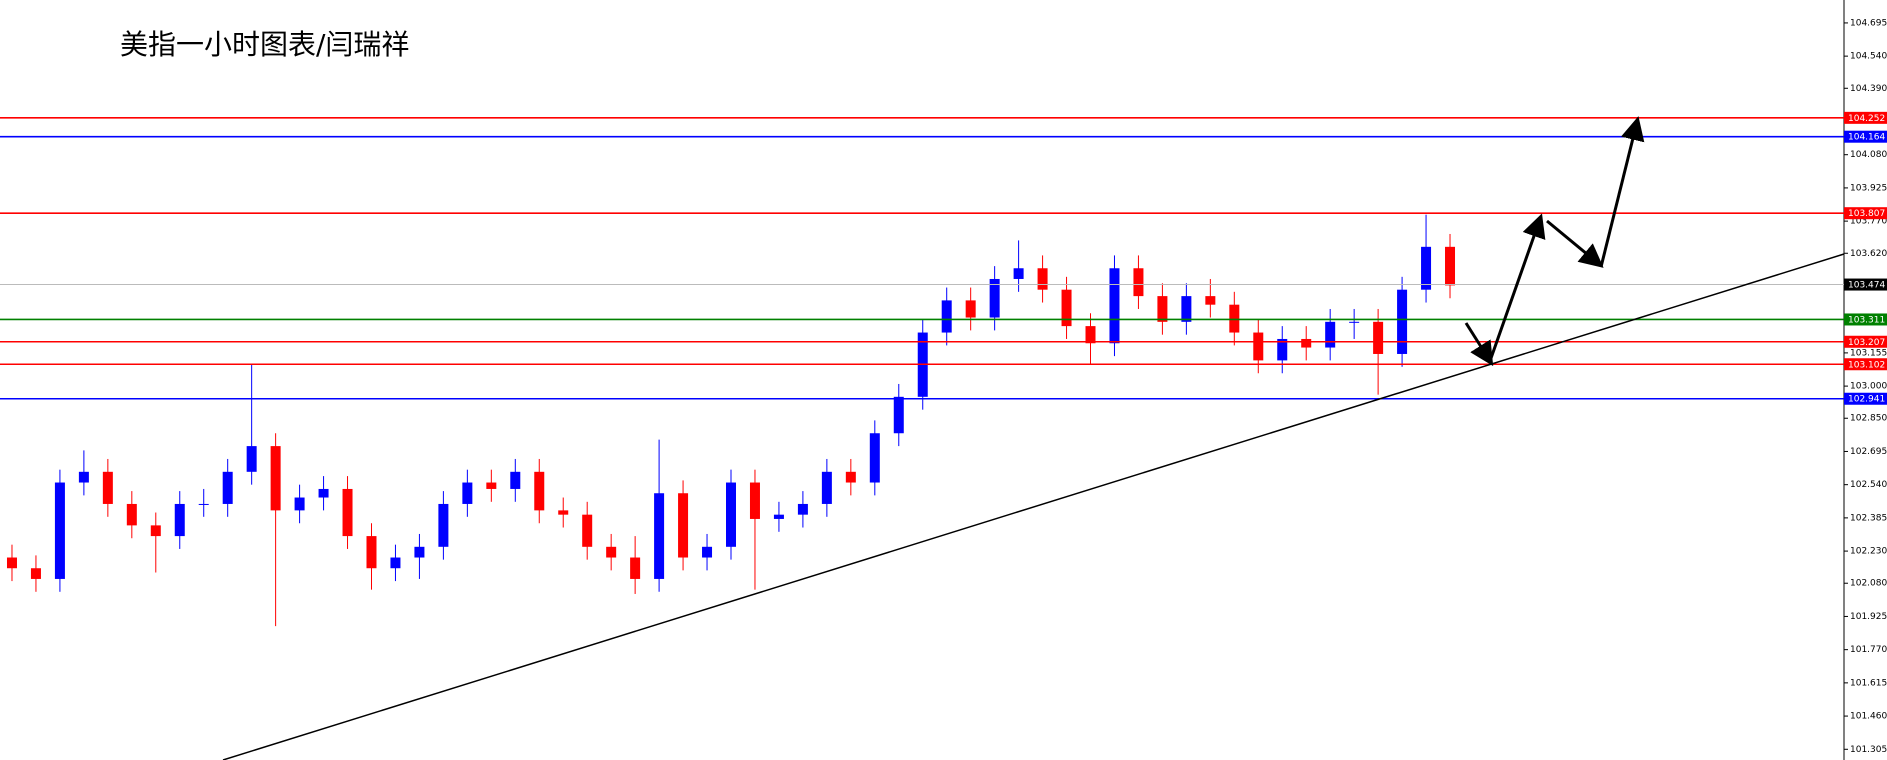 The image size is (1887, 760). What do you see at coordinates (1868, 222) in the screenshot?
I see `y-tick-label: 103.770` at bounding box center [1868, 222].